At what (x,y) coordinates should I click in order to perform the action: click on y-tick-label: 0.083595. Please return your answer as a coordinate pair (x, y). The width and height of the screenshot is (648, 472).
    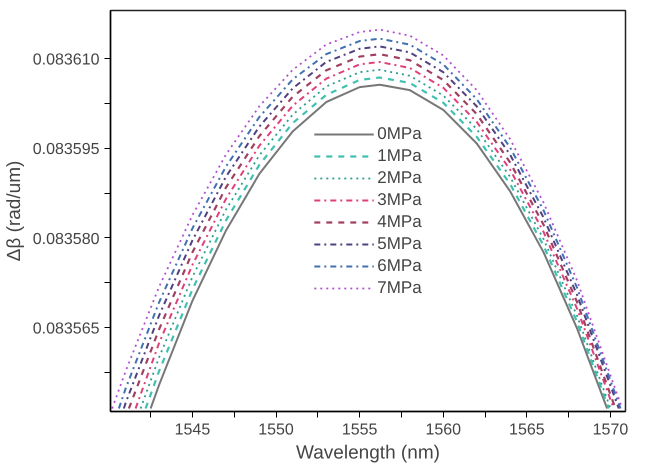
    Looking at the image, I should click on (66, 149).